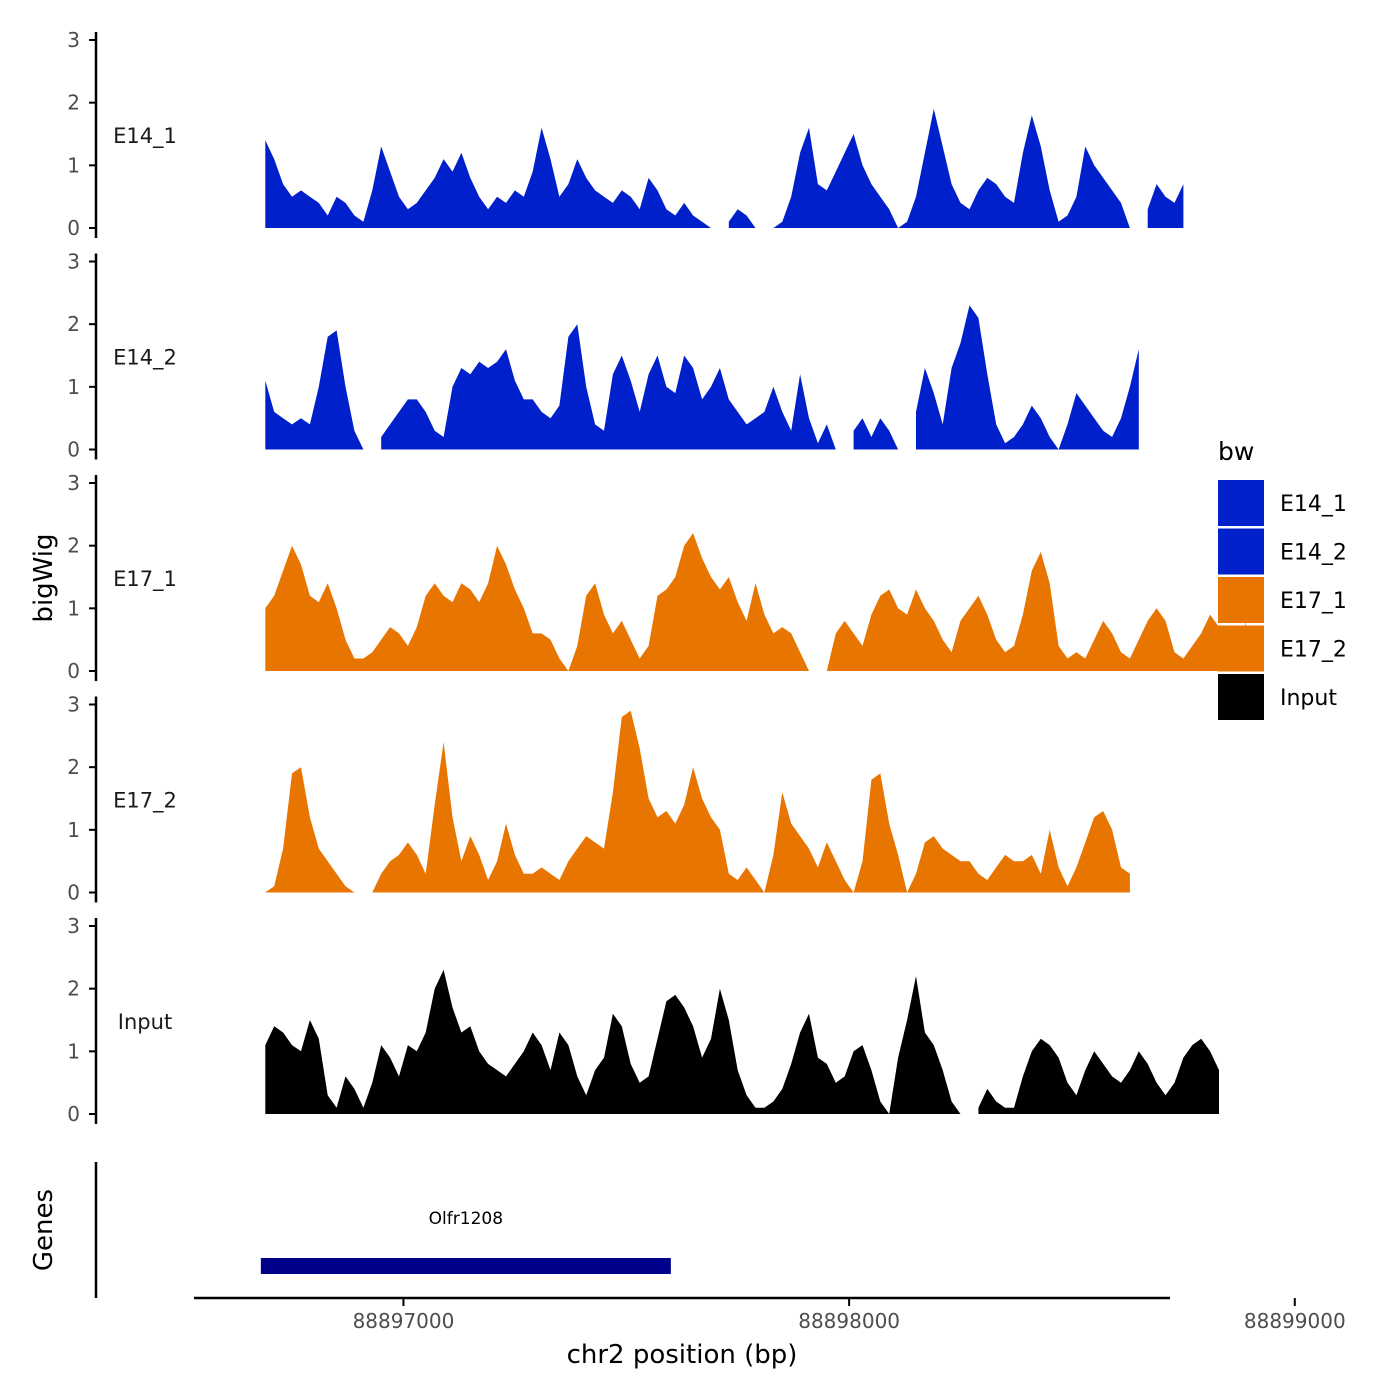  I want to click on x-tick-label: 88898000, so click(849, 1321).